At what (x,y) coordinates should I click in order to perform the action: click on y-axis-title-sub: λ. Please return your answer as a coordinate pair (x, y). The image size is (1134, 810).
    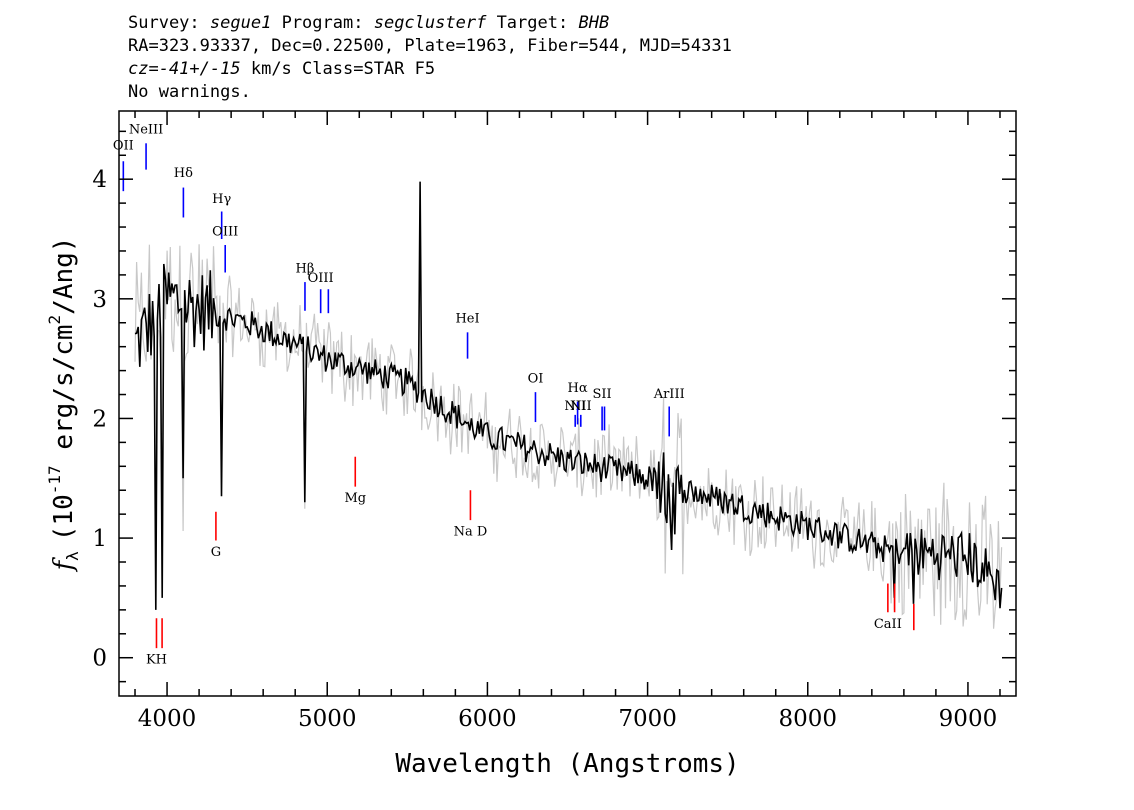
    Looking at the image, I should click on (72, 556).